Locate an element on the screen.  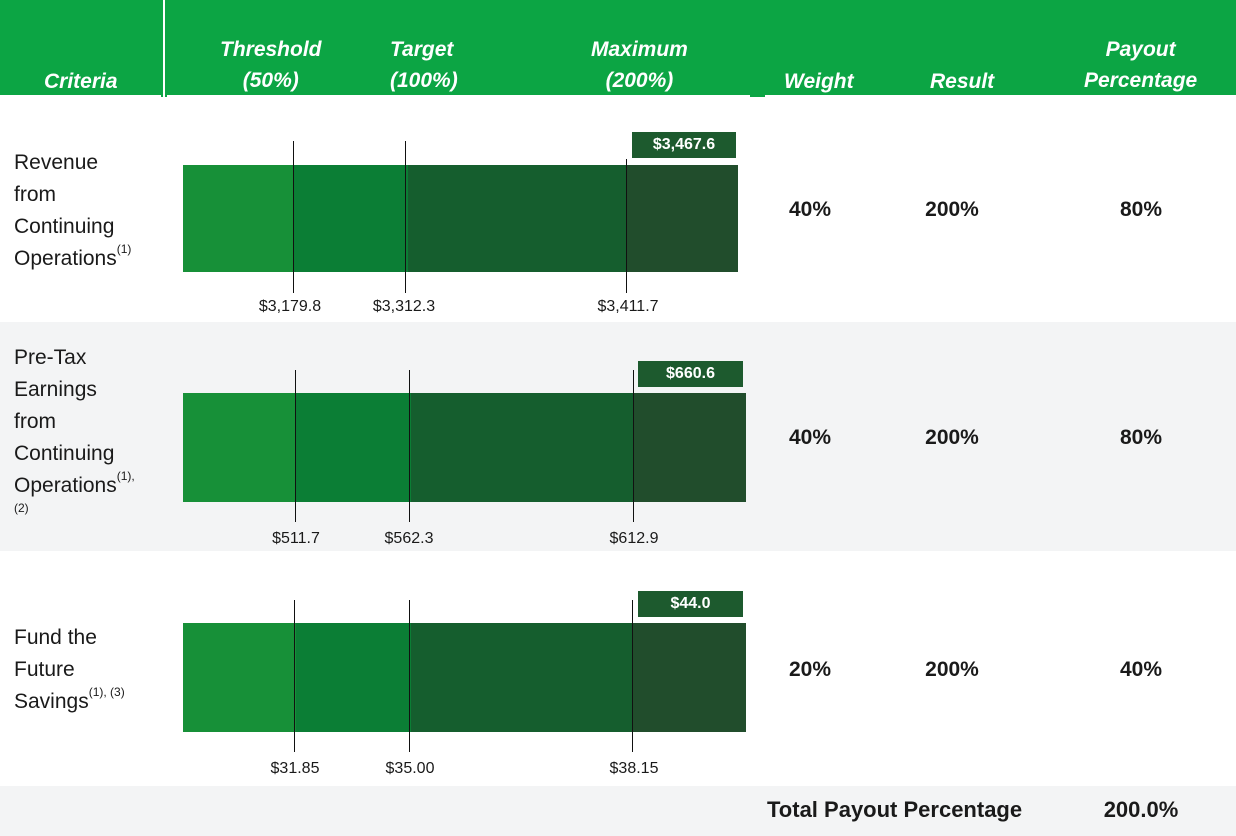
header-payout: Payout Percentage is located at coordinates (1141, 65).